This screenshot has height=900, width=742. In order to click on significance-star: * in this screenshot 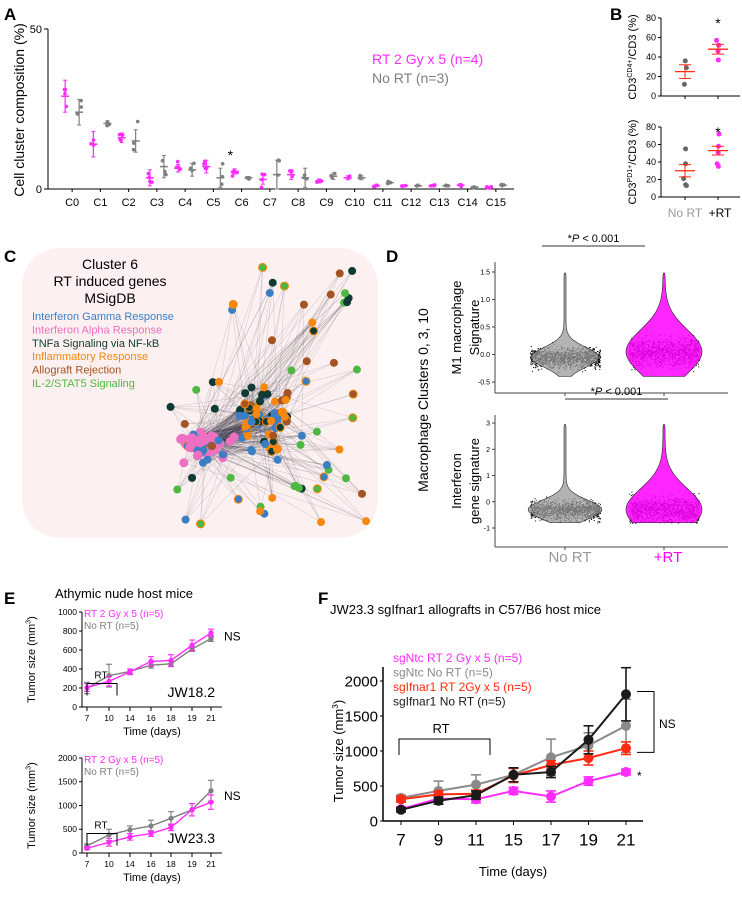, I will do `click(718, 132)`.